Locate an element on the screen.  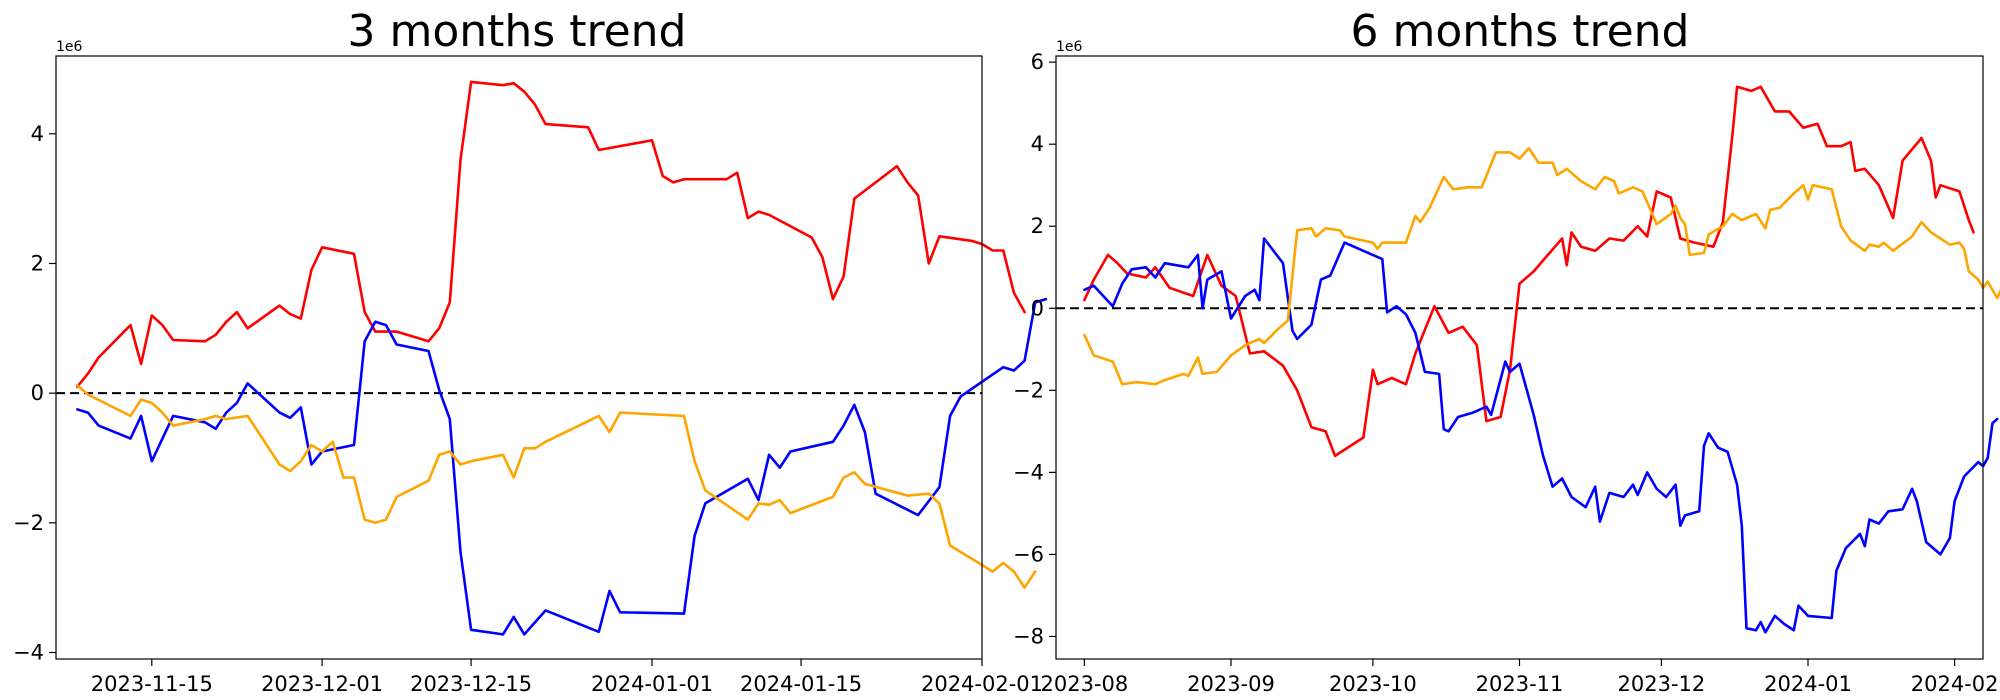
y-axis-ticks: −4 −2 0 2 4 is located at coordinates (34, 393).